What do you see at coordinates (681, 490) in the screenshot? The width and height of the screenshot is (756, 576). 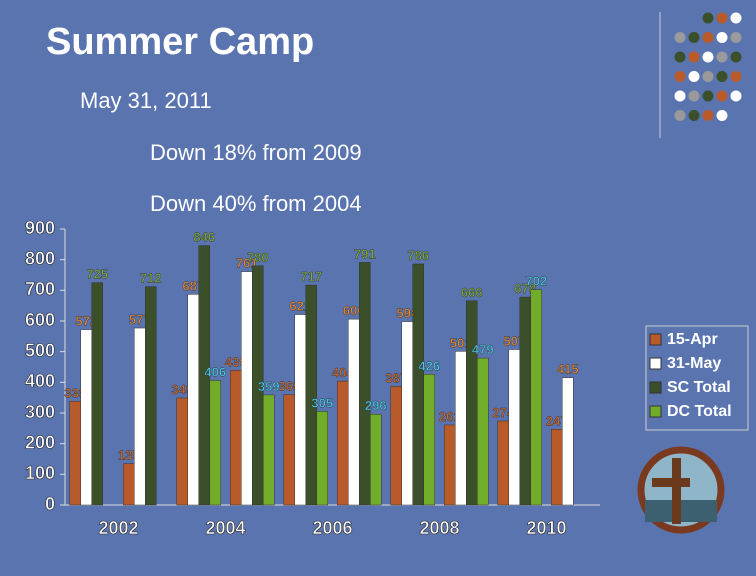 I see `logo` at bounding box center [681, 490].